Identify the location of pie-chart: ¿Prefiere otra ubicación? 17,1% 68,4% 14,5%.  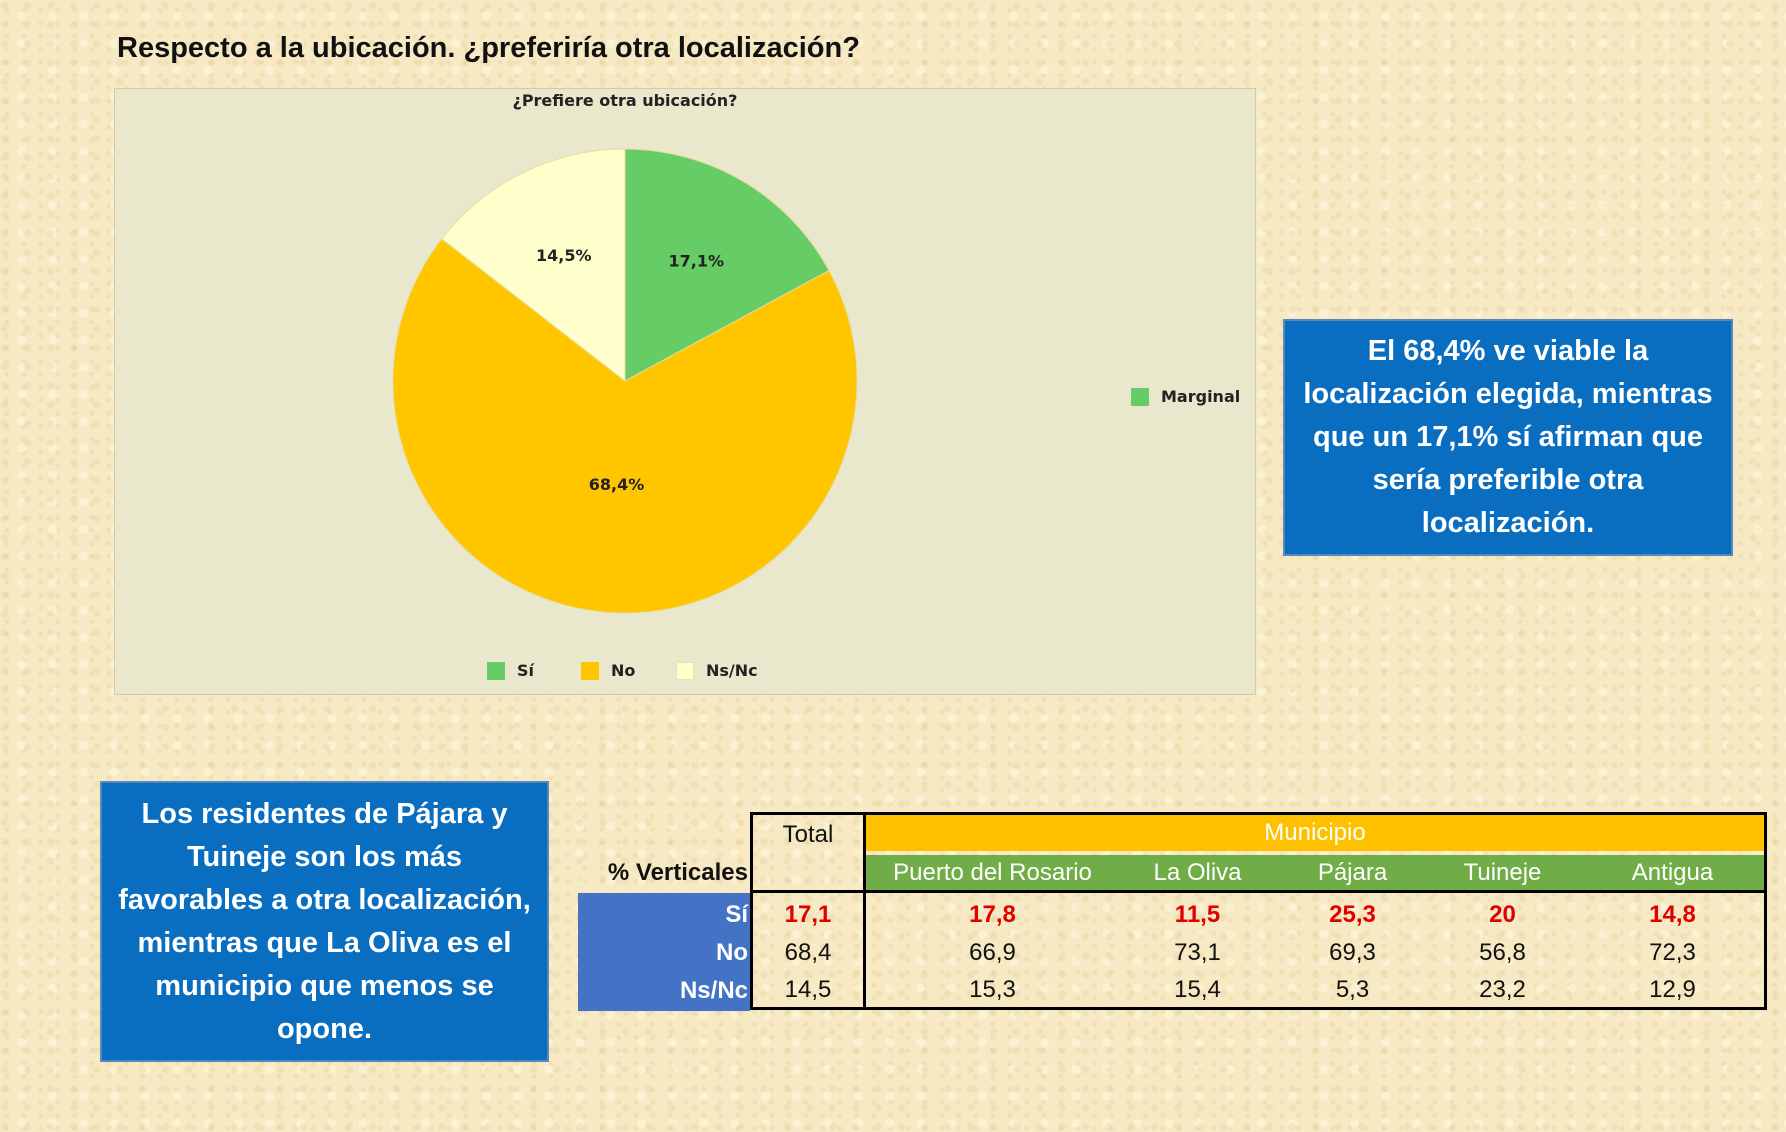
(625, 352).